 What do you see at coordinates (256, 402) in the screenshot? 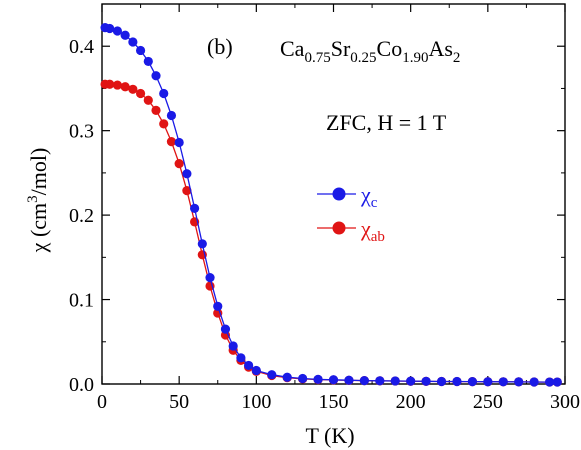
I see `x-tick-label: 100` at bounding box center [256, 402].